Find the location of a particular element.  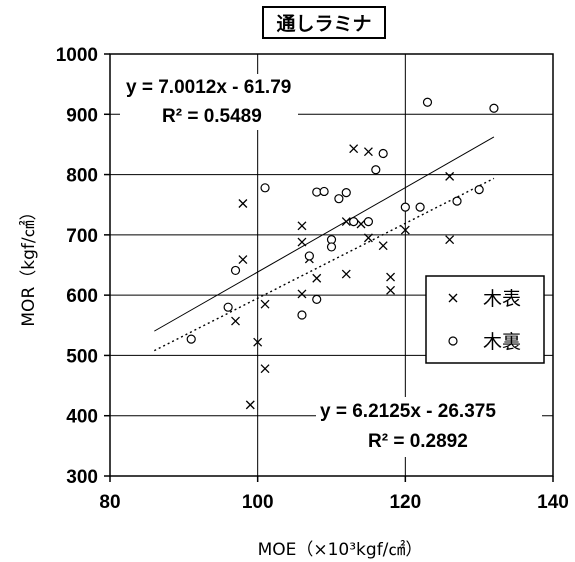

trendline-2-equation: y = 6.2125x - 26.375 is located at coordinates (408, 411).